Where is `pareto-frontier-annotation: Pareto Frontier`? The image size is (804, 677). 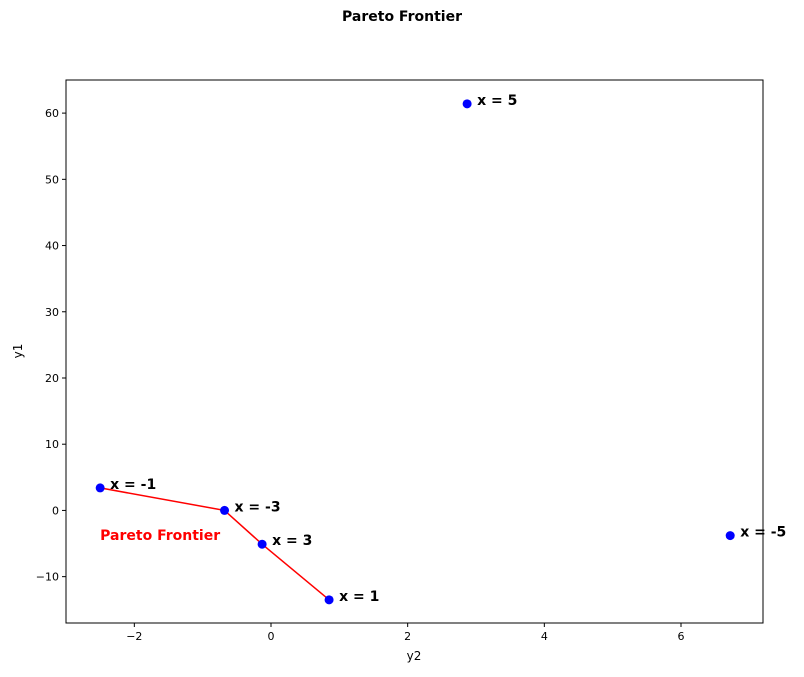 pareto-frontier-annotation: Pareto Frontier is located at coordinates (160, 536).